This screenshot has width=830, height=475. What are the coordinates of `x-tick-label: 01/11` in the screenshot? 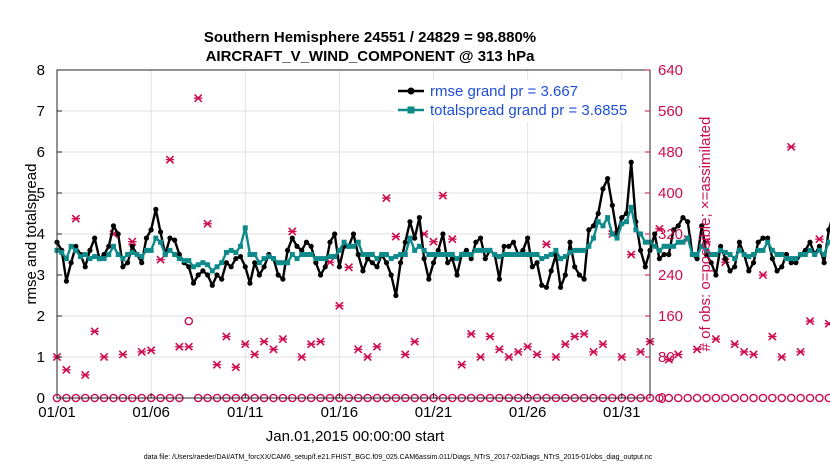 It's located at (245, 412).